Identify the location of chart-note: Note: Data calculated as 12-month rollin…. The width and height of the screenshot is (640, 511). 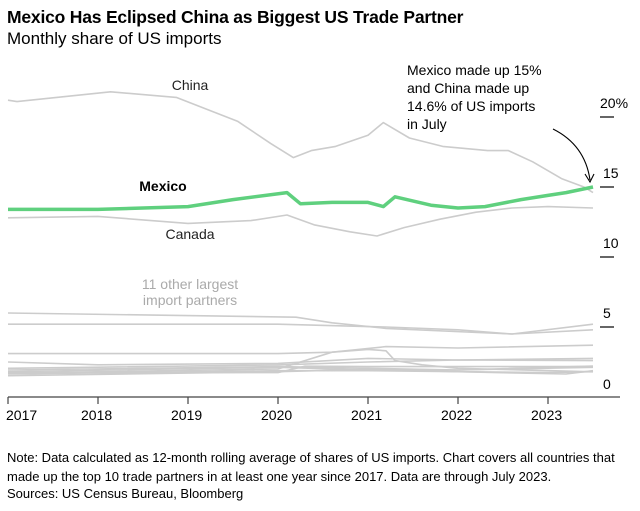
(311, 467).